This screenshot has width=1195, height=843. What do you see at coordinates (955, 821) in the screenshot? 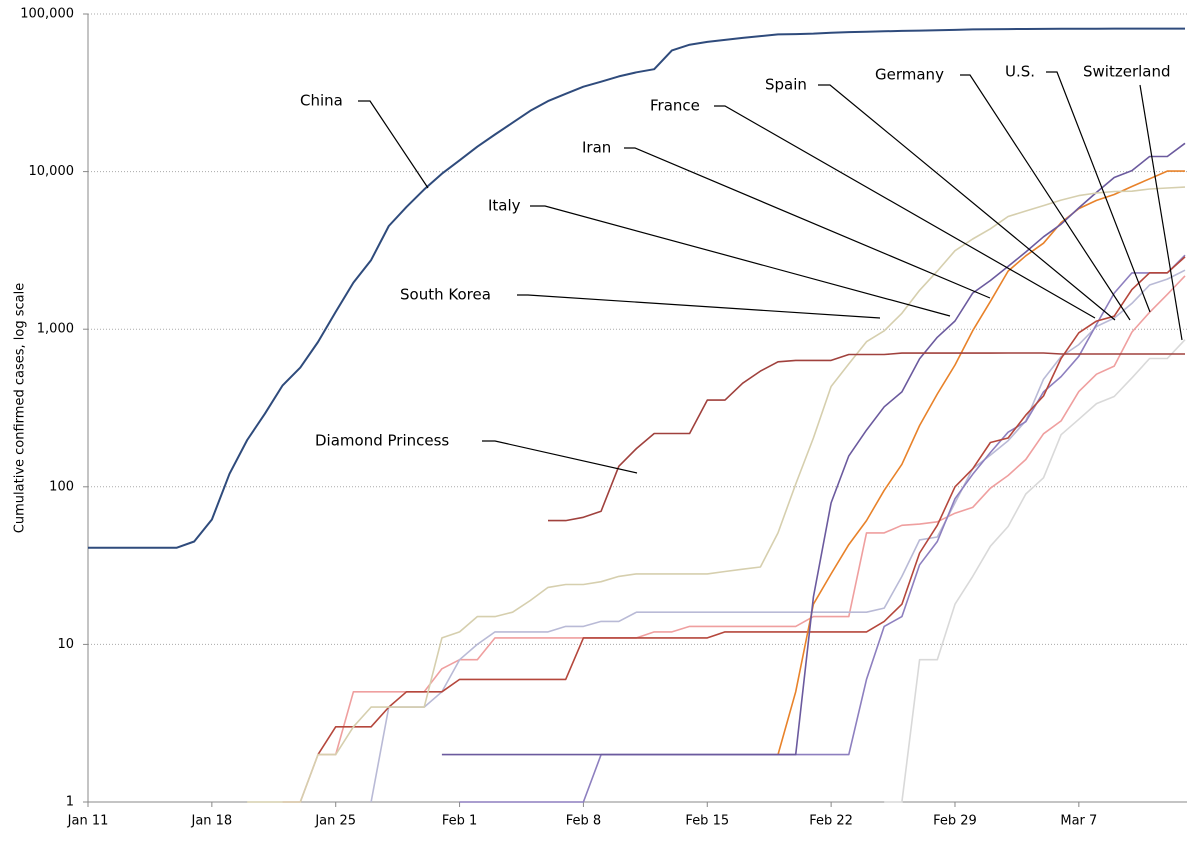
I see `x-tick-label: Feb 29` at bounding box center [955, 821].